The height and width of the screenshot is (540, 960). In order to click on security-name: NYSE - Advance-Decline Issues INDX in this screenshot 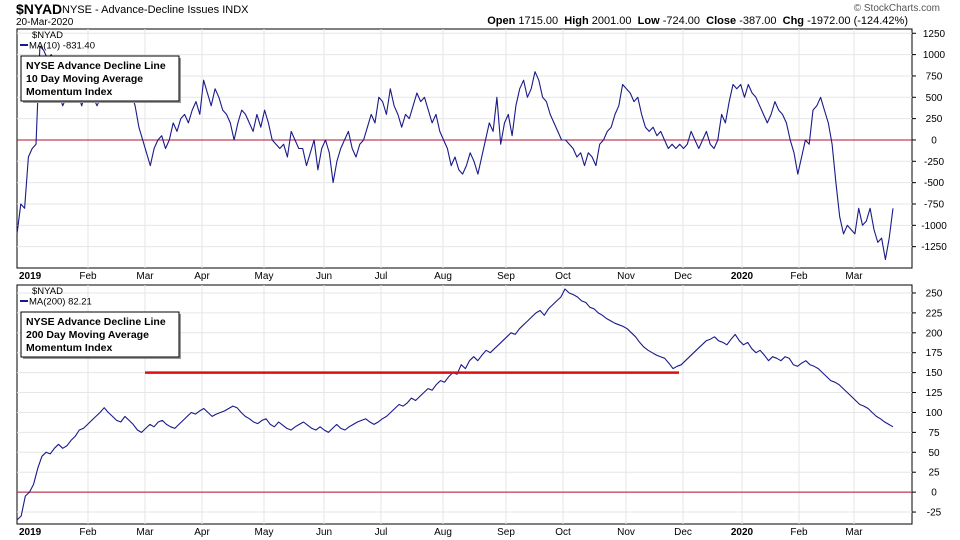, I will do `click(155, 10)`.